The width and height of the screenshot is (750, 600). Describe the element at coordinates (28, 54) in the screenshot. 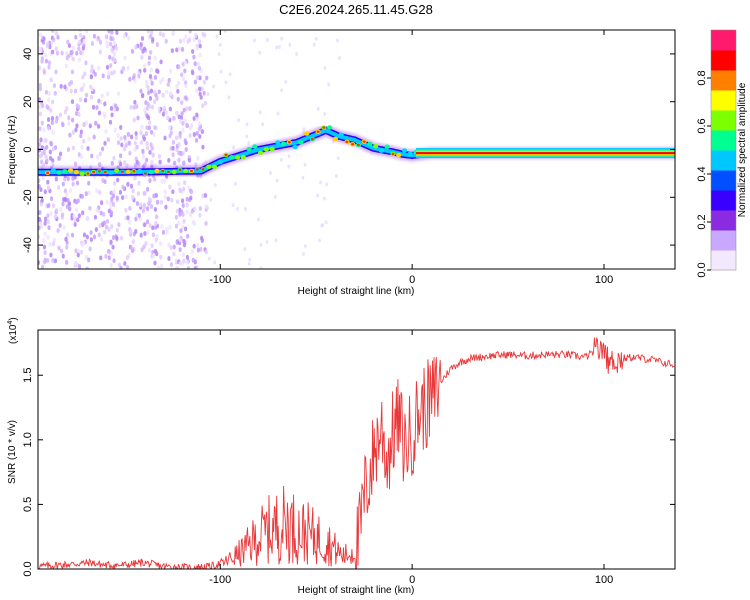

I see `y-tick-label: 40` at that location.